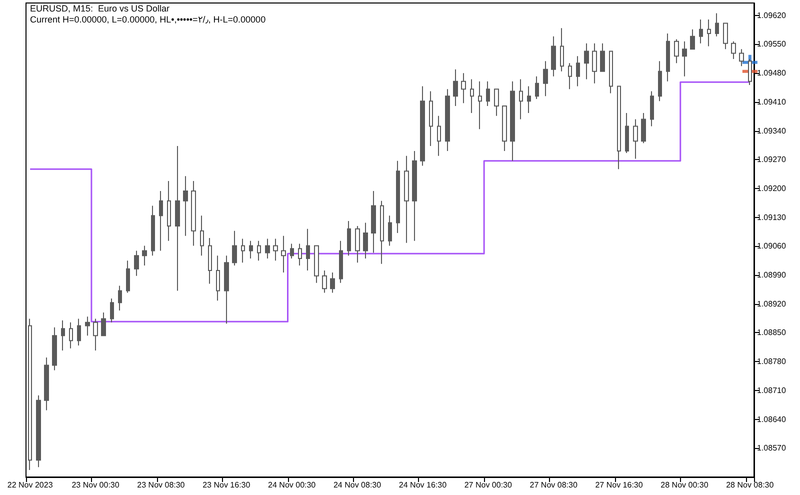 The width and height of the screenshot is (800, 495). What do you see at coordinates (771, 101) in the screenshot?
I see `y-tick-label: 1.09410` at bounding box center [771, 101].